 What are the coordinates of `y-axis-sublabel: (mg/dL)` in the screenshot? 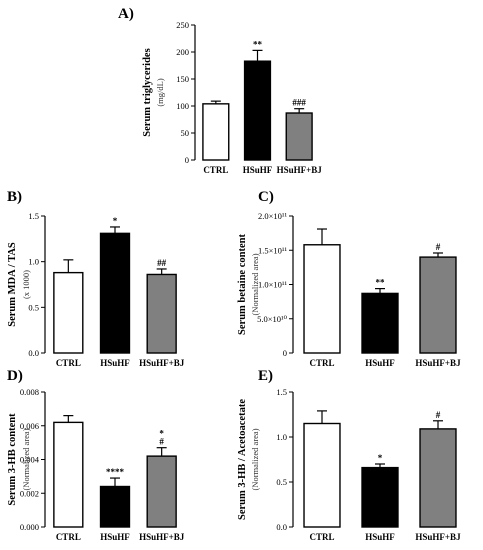 It's located at (160, 92).